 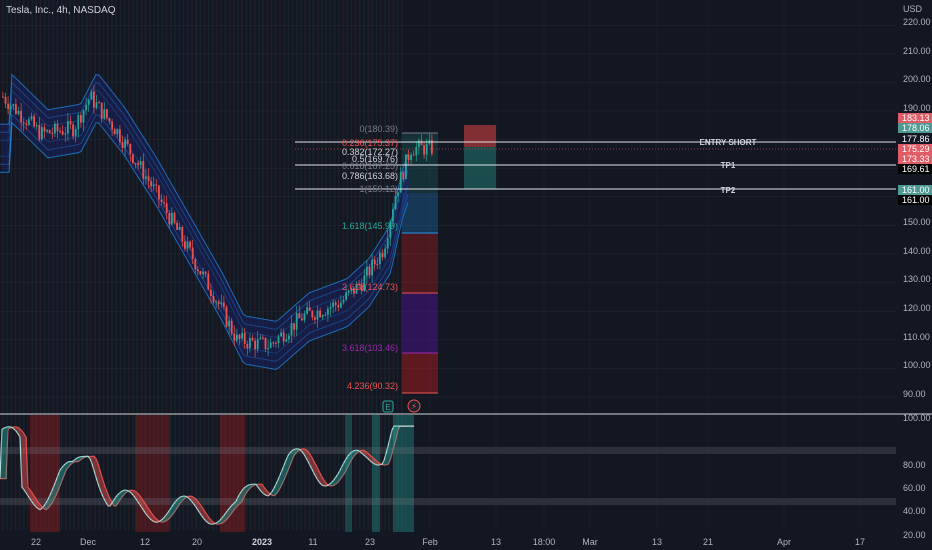 I want to click on fib-level-label: 0.5(169.76), so click(x=375, y=159).